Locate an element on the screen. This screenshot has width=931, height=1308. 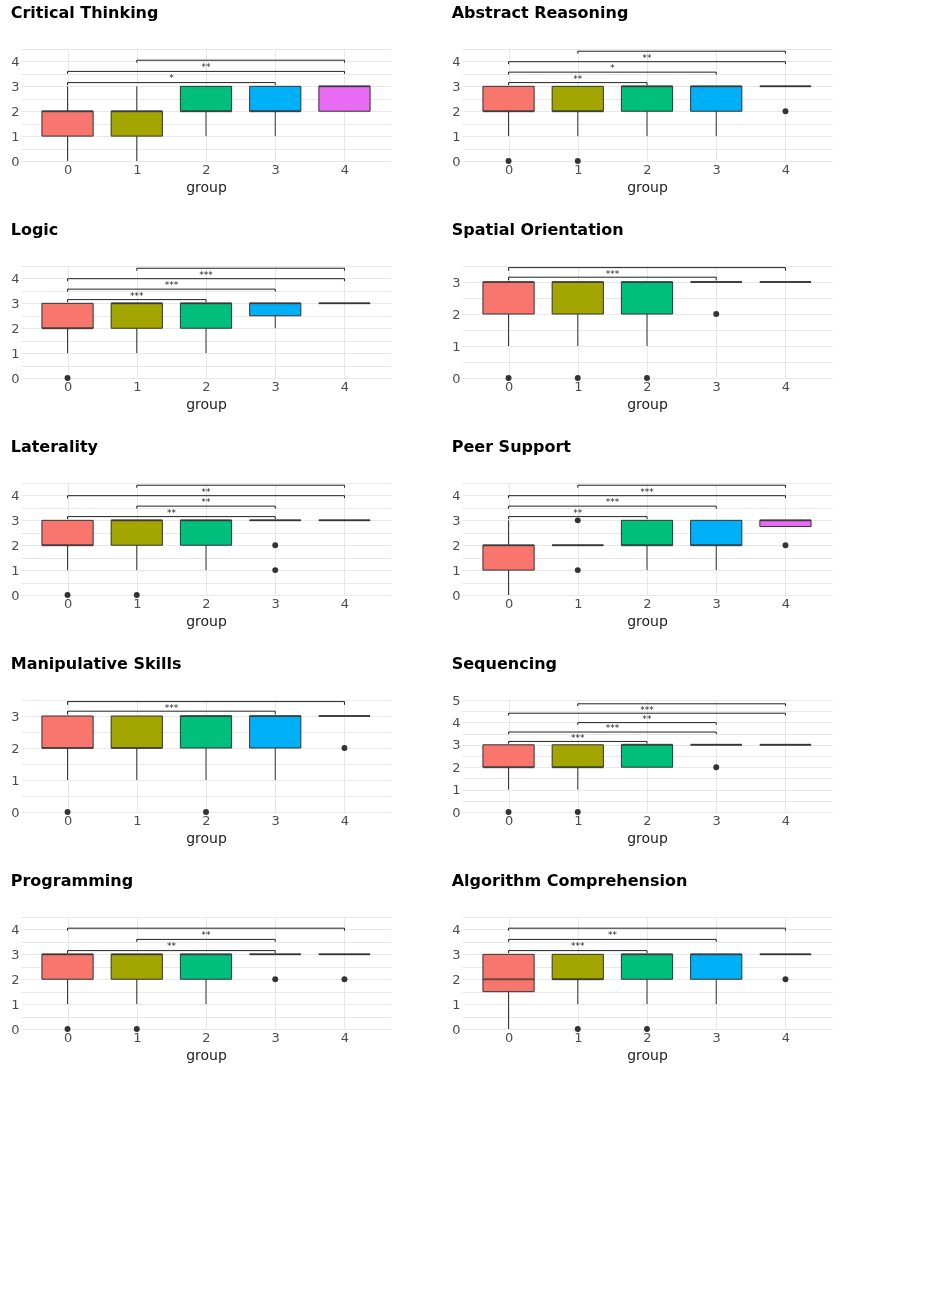
chart-title: Spatial Orientation is located at coordinates (537, 229).